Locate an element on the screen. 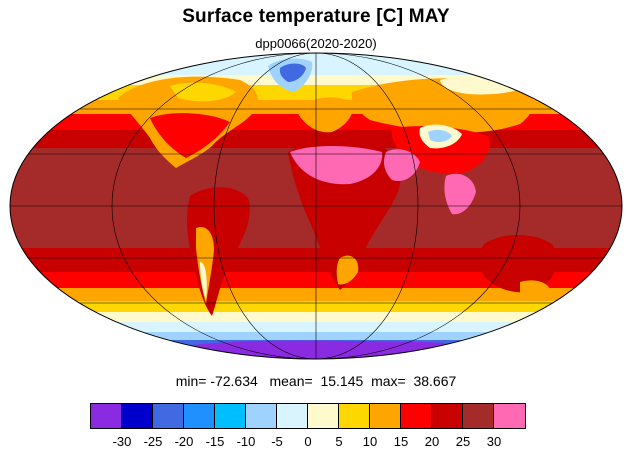  max-label: max= is located at coordinates (388, 381).